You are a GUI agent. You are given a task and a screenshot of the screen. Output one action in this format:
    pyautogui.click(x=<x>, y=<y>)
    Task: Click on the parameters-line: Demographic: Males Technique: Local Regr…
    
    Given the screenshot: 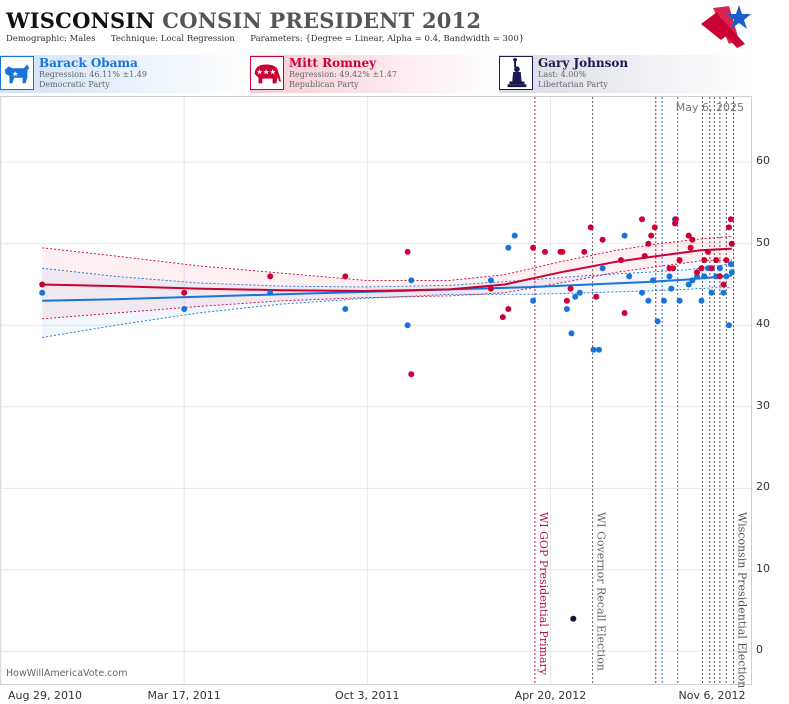 What is the action you would take?
    pyautogui.click(x=265, y=39)
    